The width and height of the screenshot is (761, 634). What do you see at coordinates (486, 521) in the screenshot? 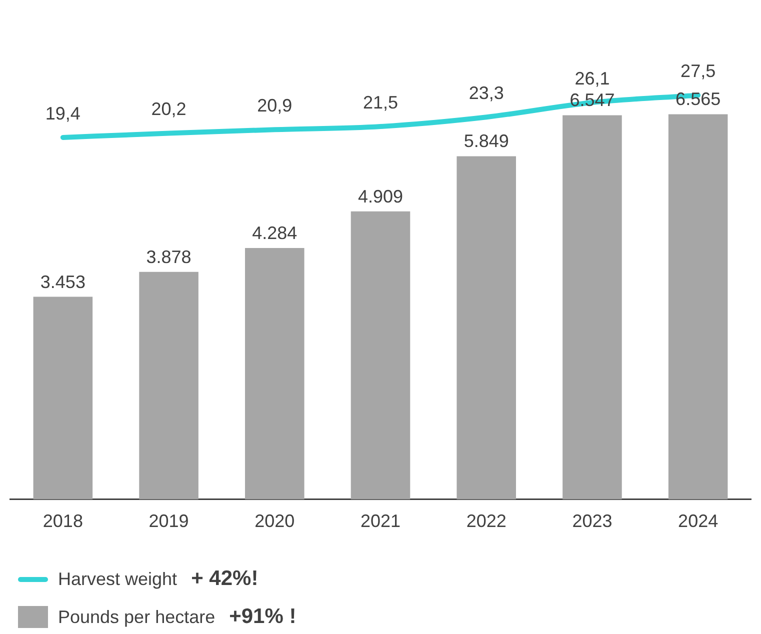
I see `x-tick-label: 2022` at bounding box center [486, 521].